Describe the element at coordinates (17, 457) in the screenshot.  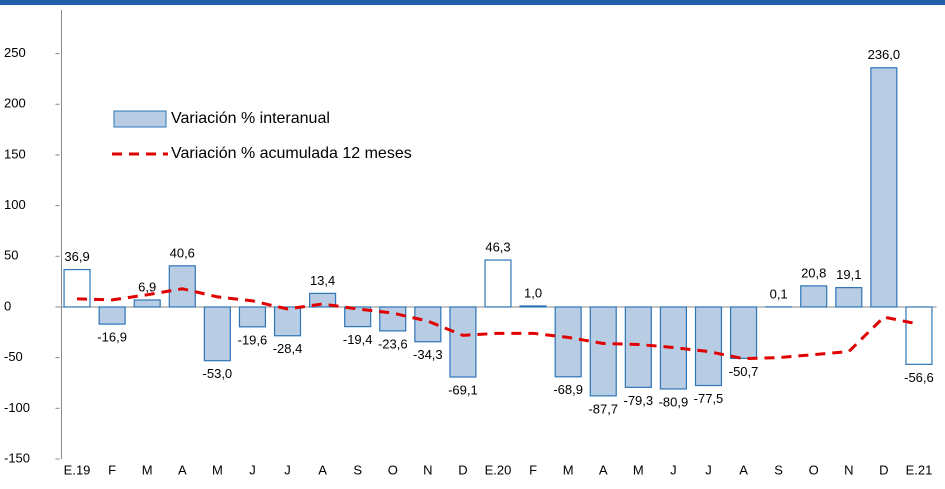
I see `y-tick-label: -150` at that location.